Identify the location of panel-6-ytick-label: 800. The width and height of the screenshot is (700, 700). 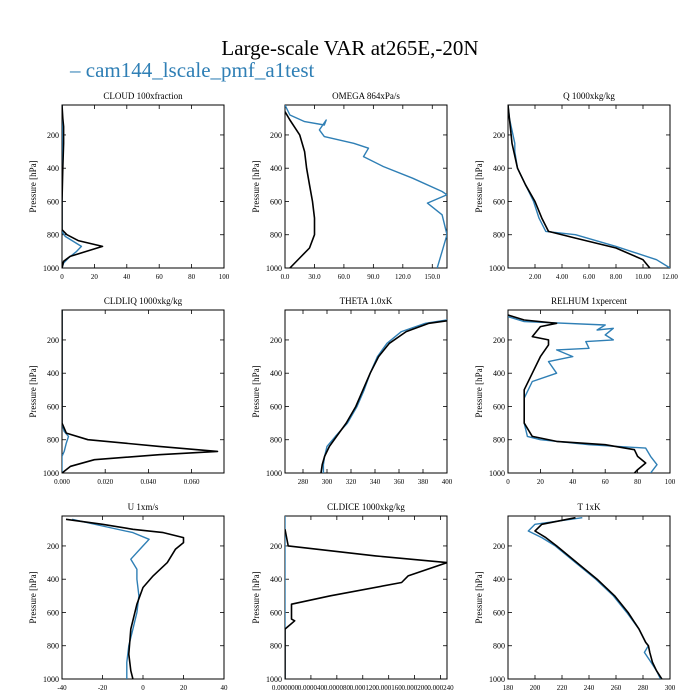
(499, 440).